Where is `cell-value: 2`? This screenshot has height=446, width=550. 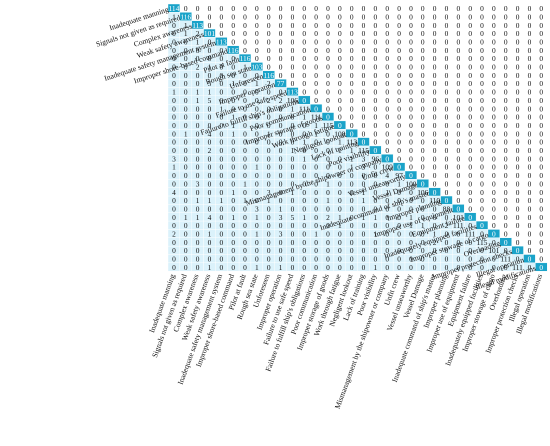
cell-value: 2 is located at coordinates (198, 67).